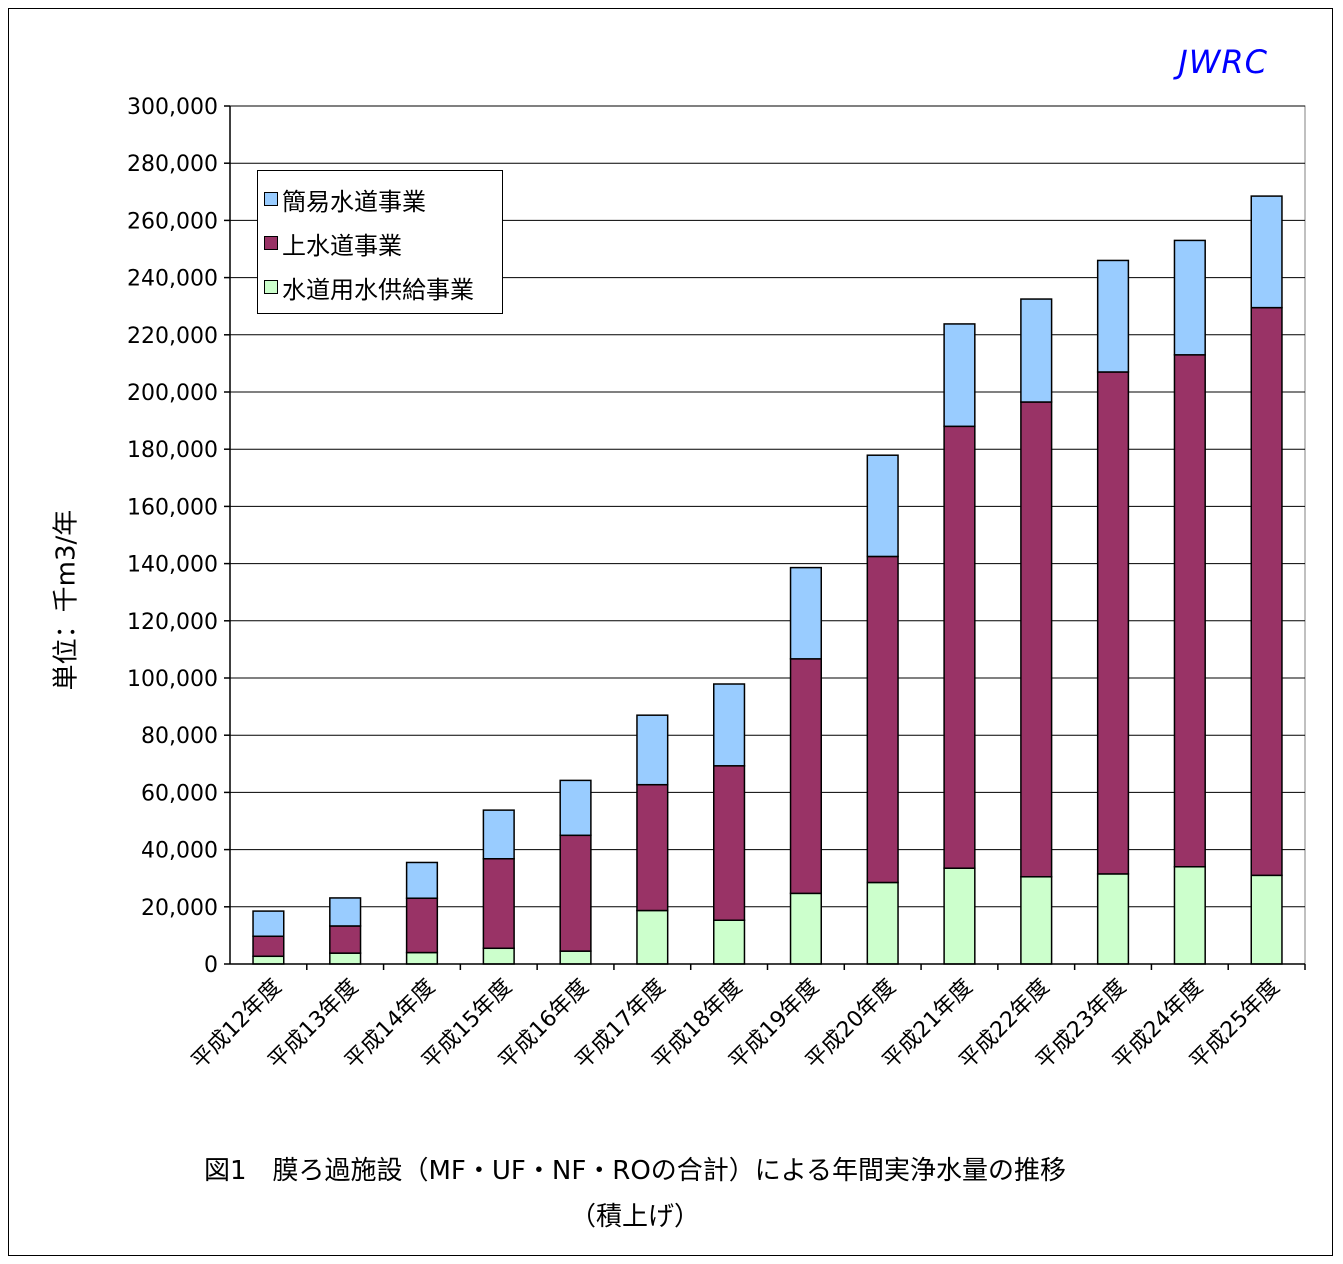 This screenshot has width=1343, height=1264. What do you see at coordinates (211, 965) in the screenshot?
I see `y-tick-label: 0` at bounding box center [211, 965].